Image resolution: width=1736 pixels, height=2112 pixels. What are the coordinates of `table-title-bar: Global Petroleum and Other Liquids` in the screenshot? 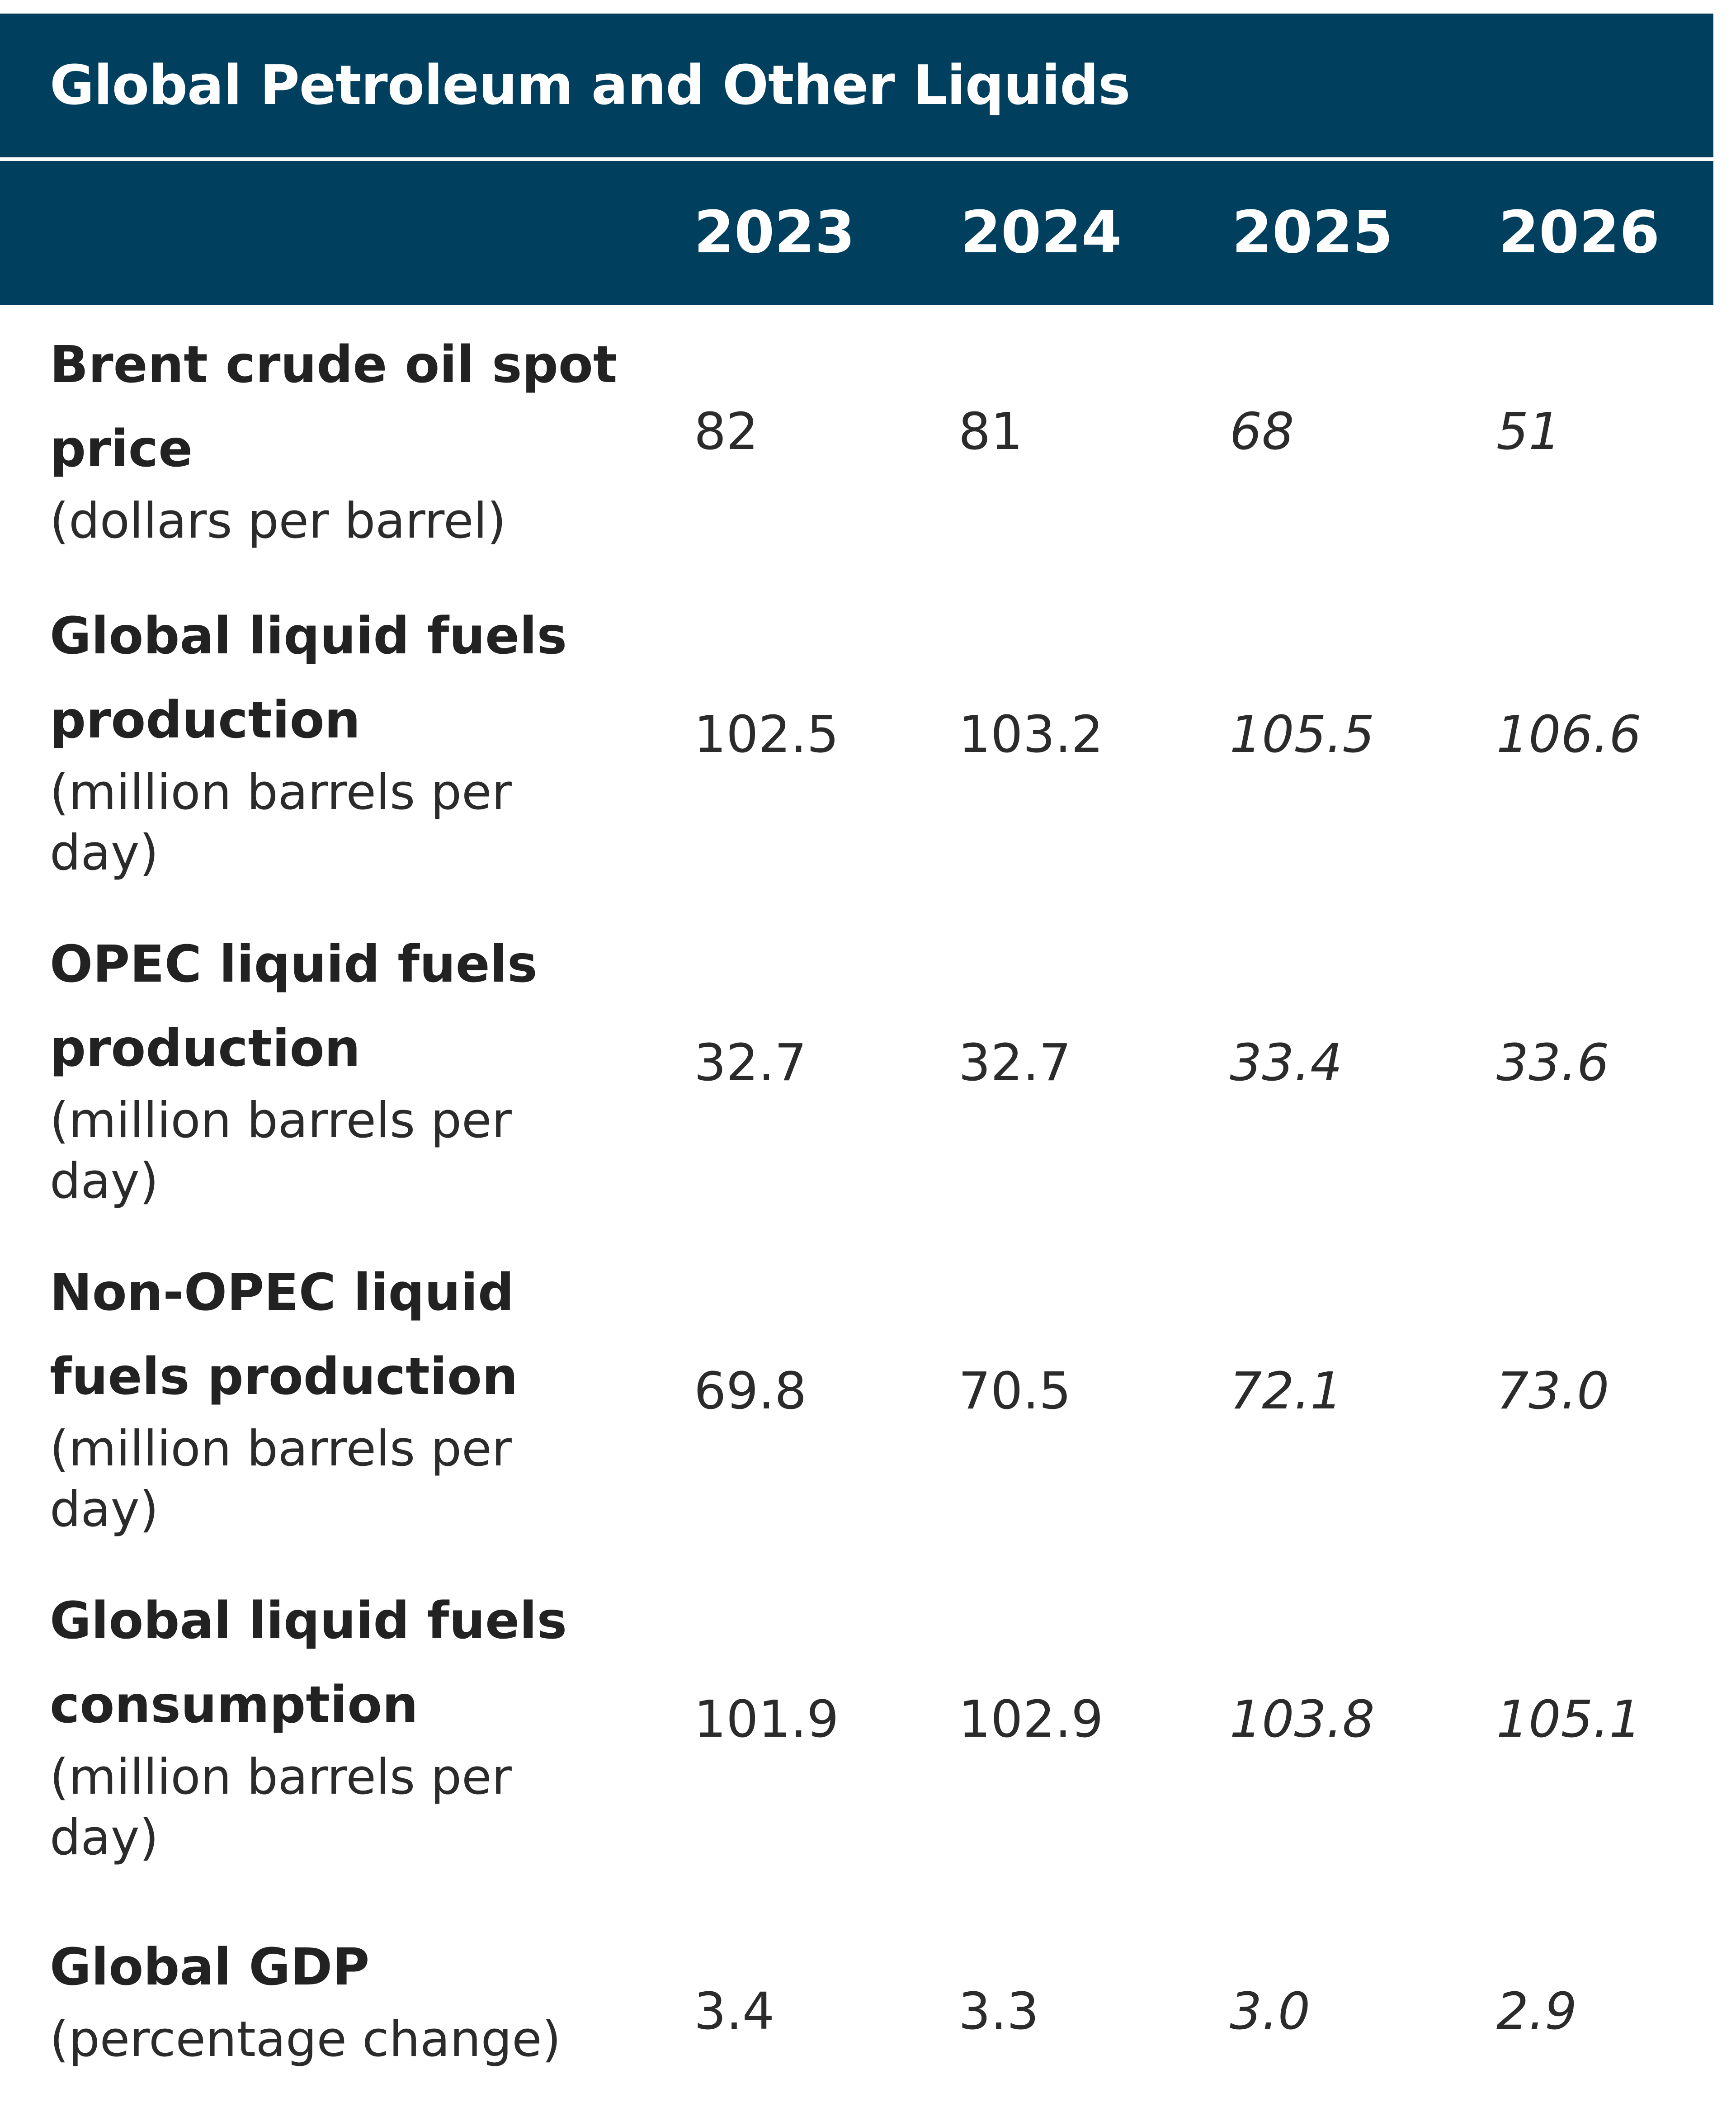 It's located at (857, 85).